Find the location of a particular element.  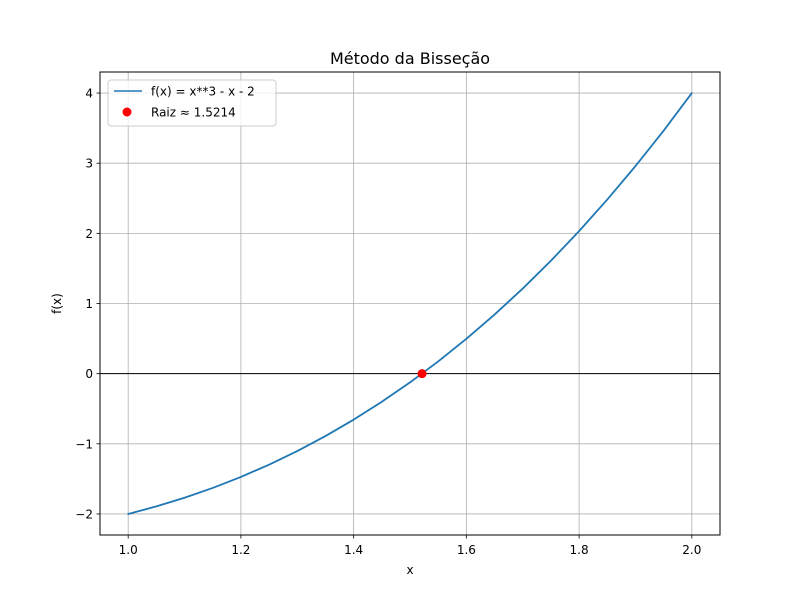

y-tick-label: −2 is located at coordinates (84, 514).